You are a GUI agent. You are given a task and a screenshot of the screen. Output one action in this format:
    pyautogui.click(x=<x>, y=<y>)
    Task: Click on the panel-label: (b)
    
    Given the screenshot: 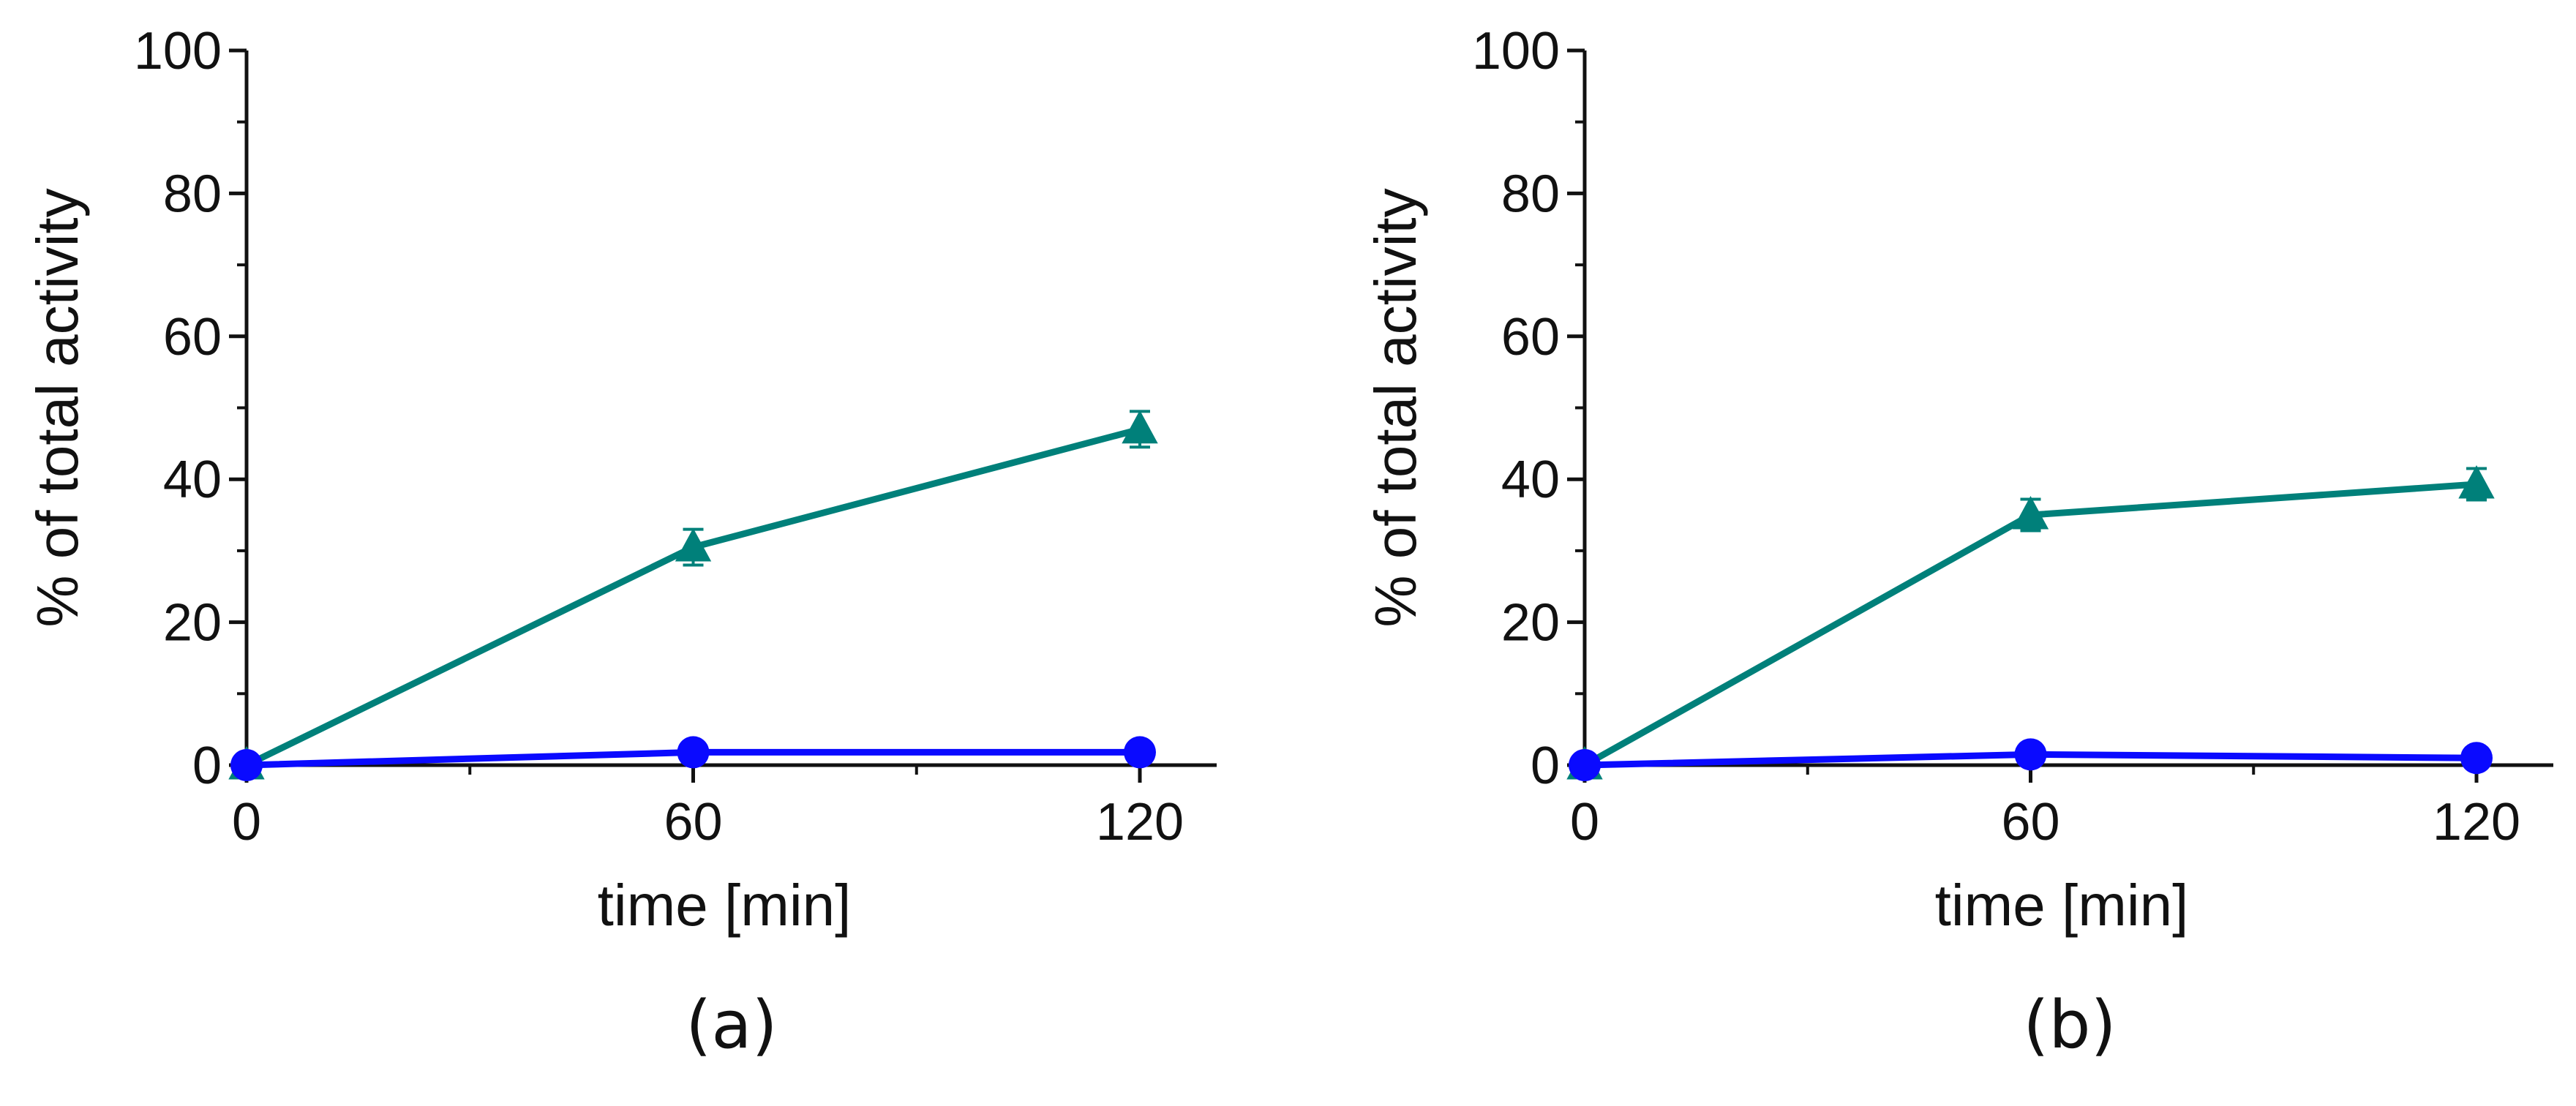 What is the action you would take?
    pyautogui.click(x=2069, y=1025)
    